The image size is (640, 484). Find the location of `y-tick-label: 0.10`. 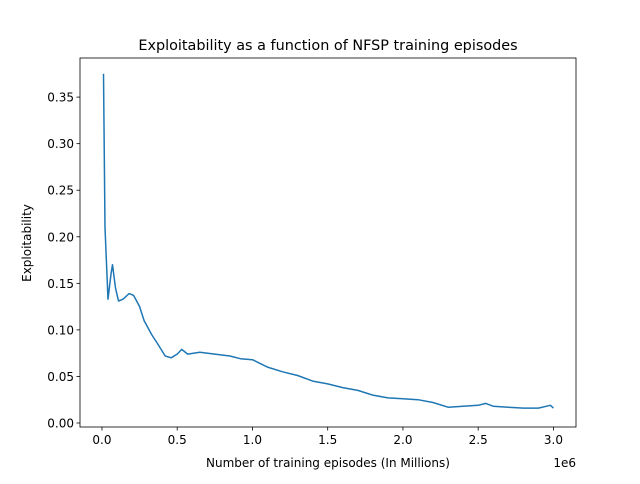

y-tick-label: 0.10 is located at coordinates (60, 330).